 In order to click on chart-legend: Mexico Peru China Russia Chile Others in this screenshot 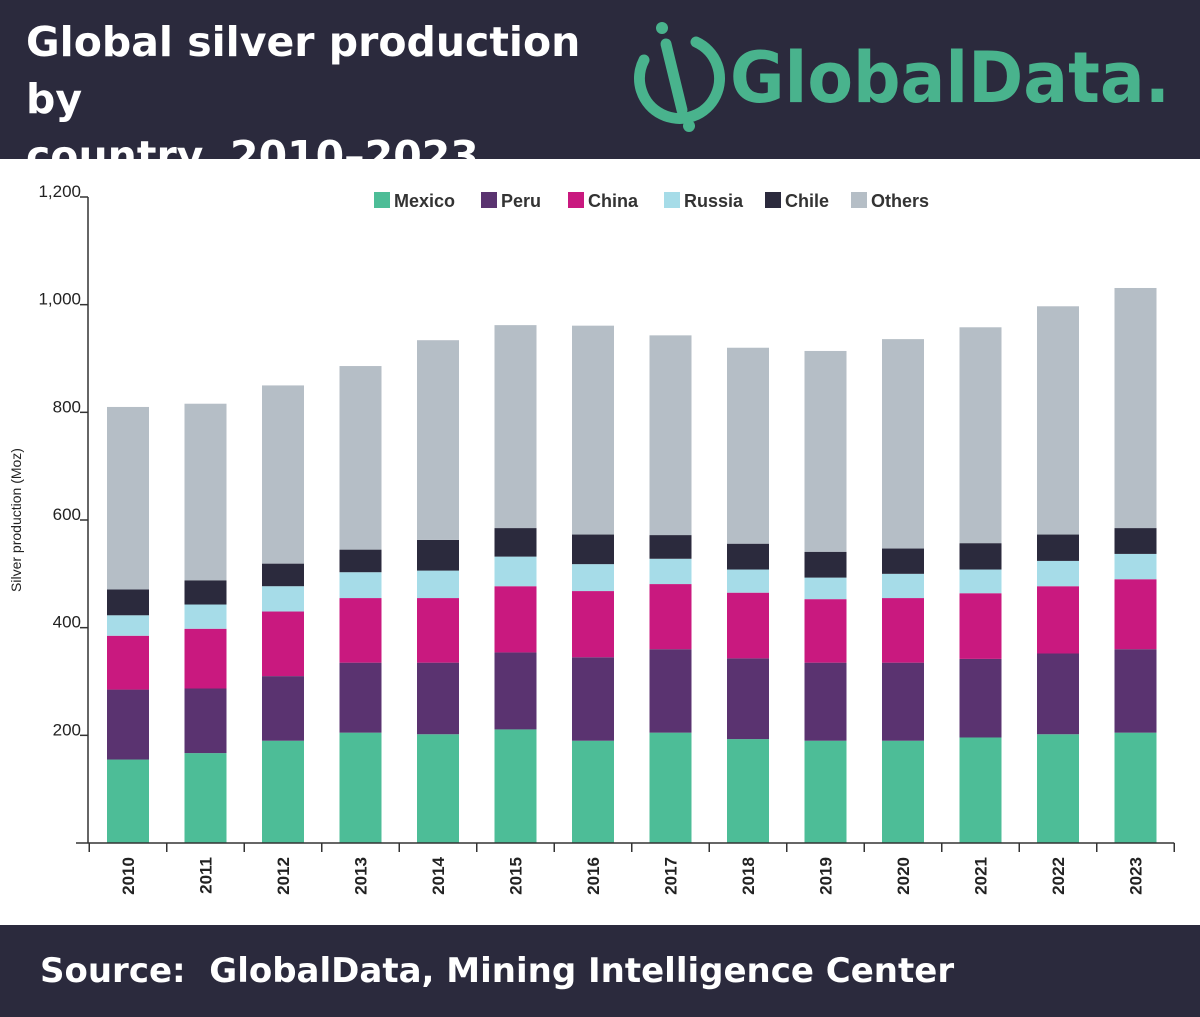, I will do `click(651, 201)`.